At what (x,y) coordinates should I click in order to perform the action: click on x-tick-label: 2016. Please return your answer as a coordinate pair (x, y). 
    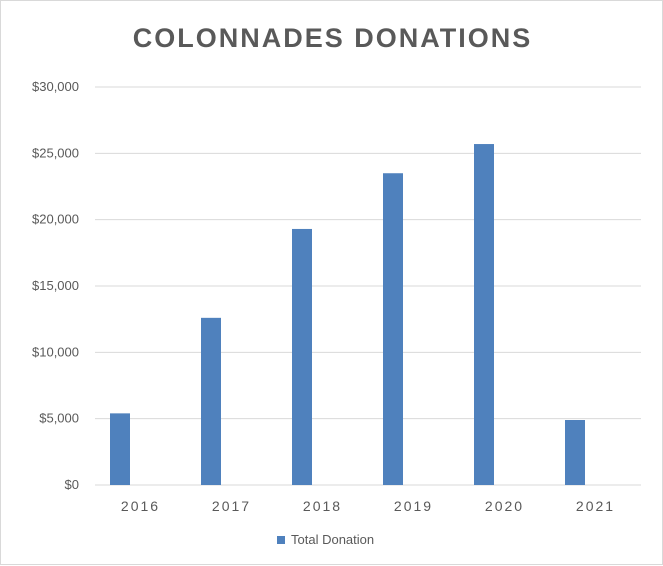
    Looking at the image, I should click on (140, 506).